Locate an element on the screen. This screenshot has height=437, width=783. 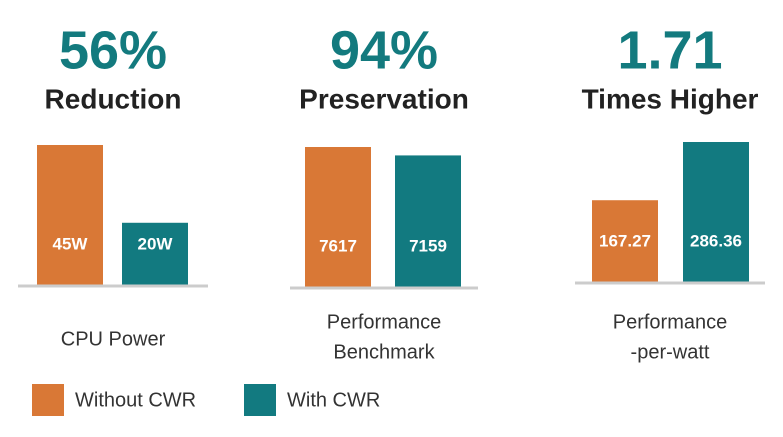
subtitle: Times Higher is located at coordinates (670, 98).